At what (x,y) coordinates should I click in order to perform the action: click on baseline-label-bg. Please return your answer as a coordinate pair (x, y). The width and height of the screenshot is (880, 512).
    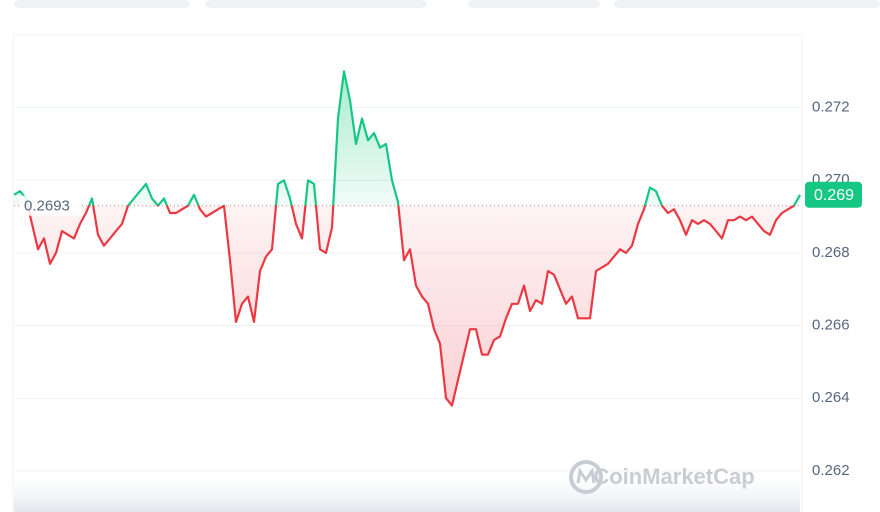
    Looking at the image, I should click on (51, 205).